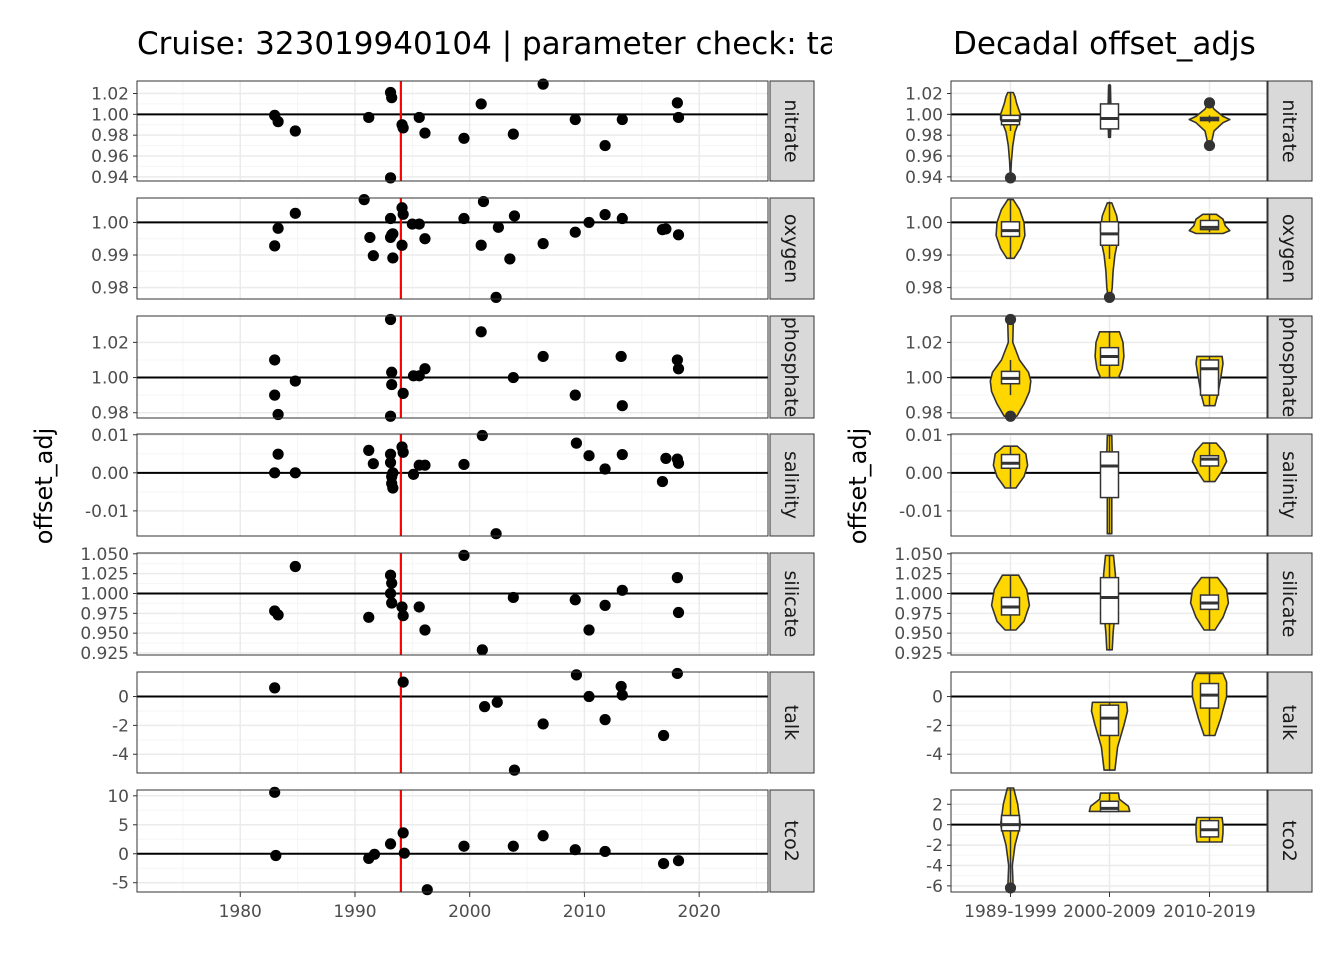  I want to click on y-tick-label: -6, so click(934, 887).